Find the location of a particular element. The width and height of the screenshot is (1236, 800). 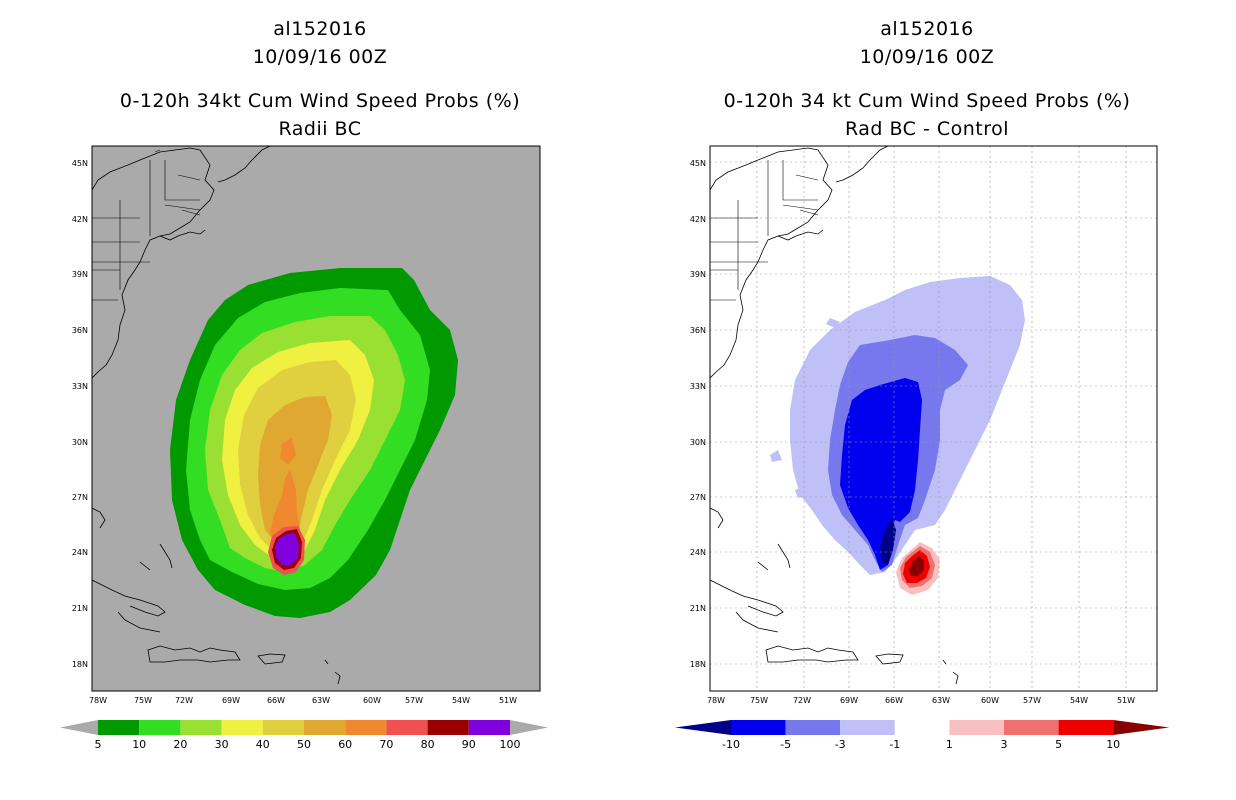

left-state-borders is located at coordinates (146, 225).